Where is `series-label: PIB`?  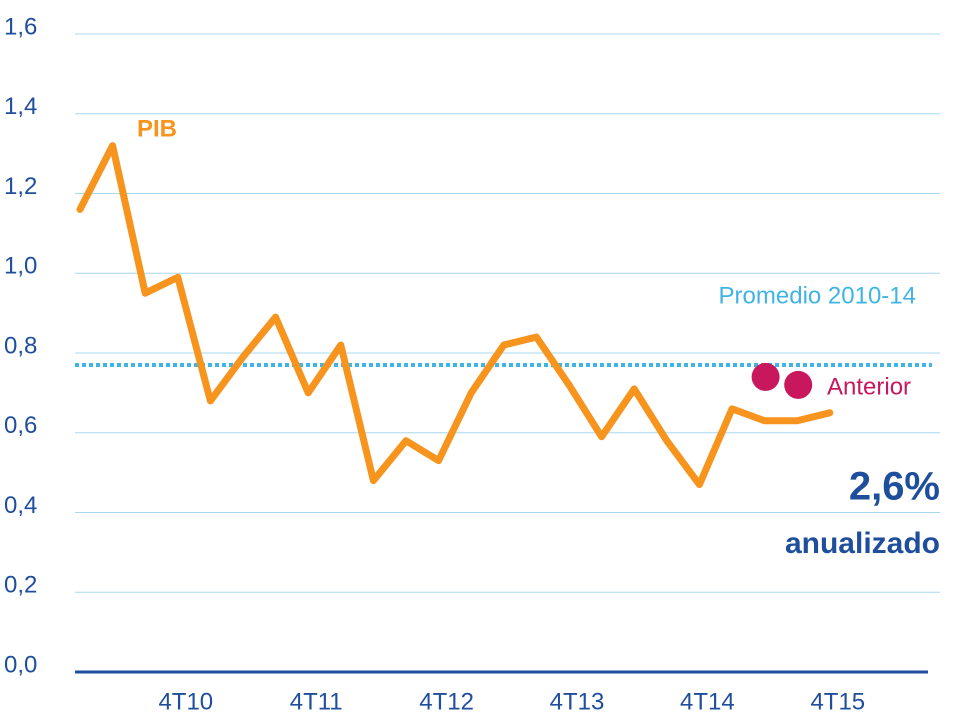 series-label: PIB is located at coordinates (157, 128).